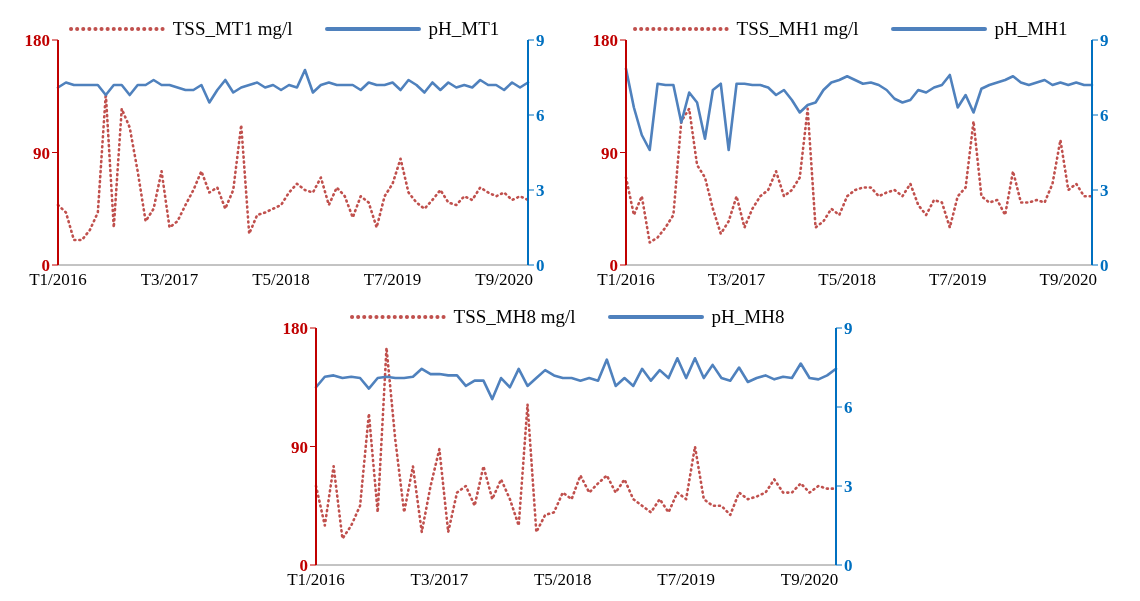  What do you see at coordinates (1031, 29) in the screenshot?
I see `legend-label: pH_MH1` at bounding box center [1031, 29].